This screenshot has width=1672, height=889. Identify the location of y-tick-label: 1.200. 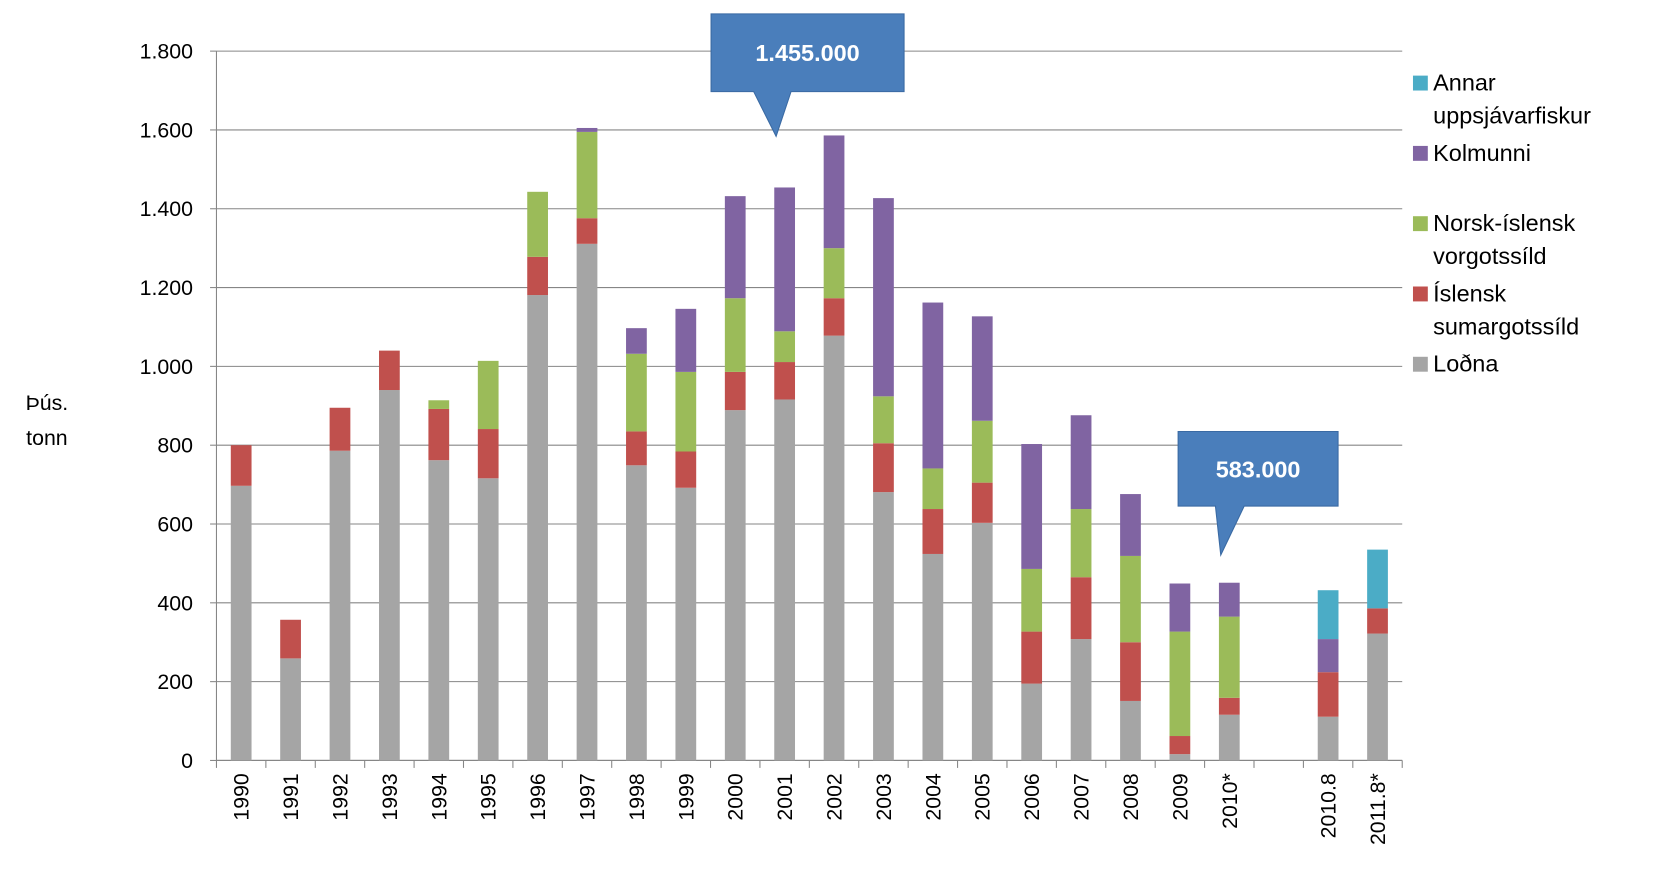
(166, 288).